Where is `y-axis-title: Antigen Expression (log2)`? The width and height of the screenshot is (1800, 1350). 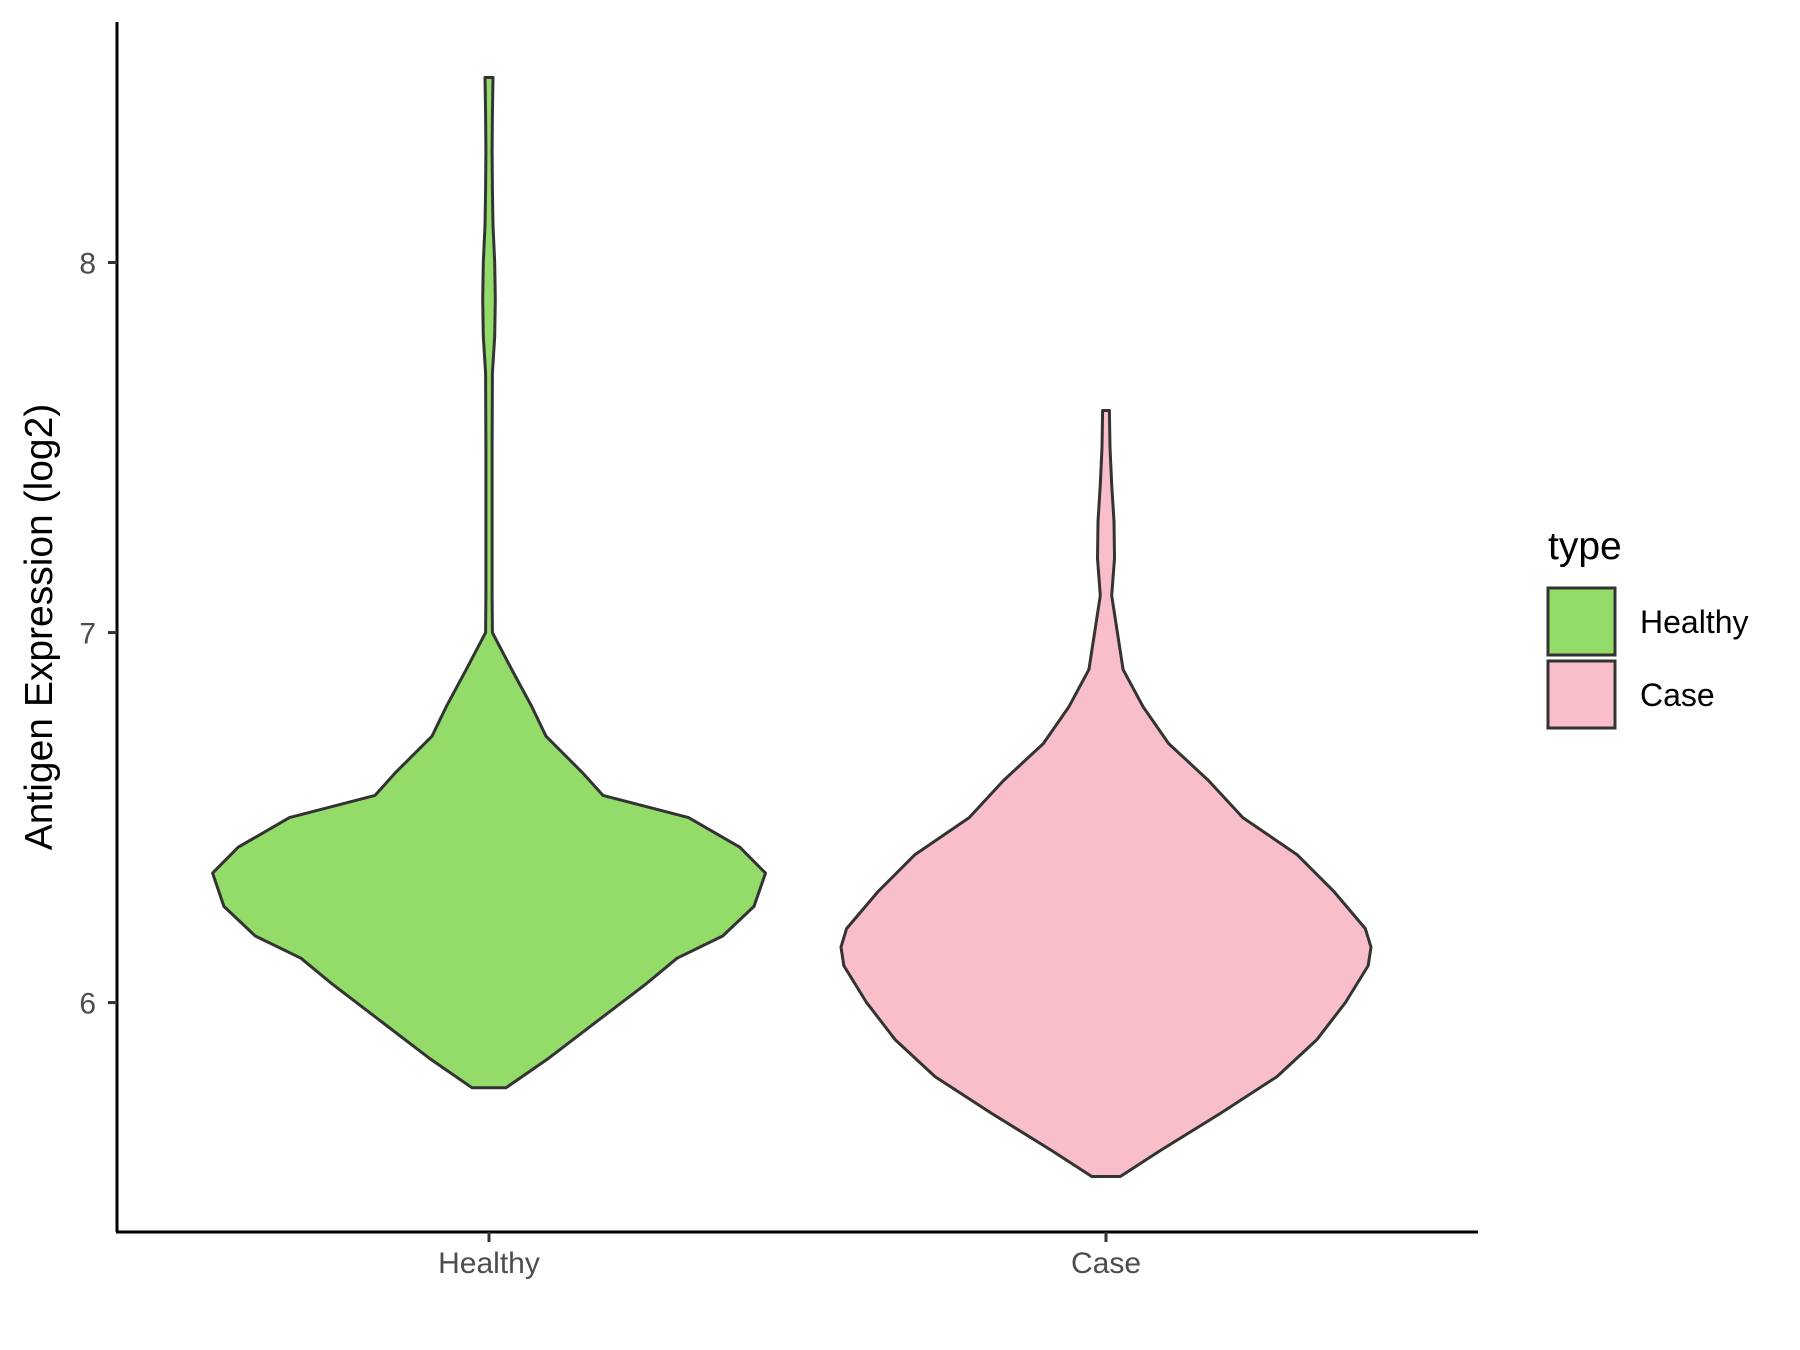 y-axis-title: Antigen Expression (log2) is located at coordinates (39, 627).